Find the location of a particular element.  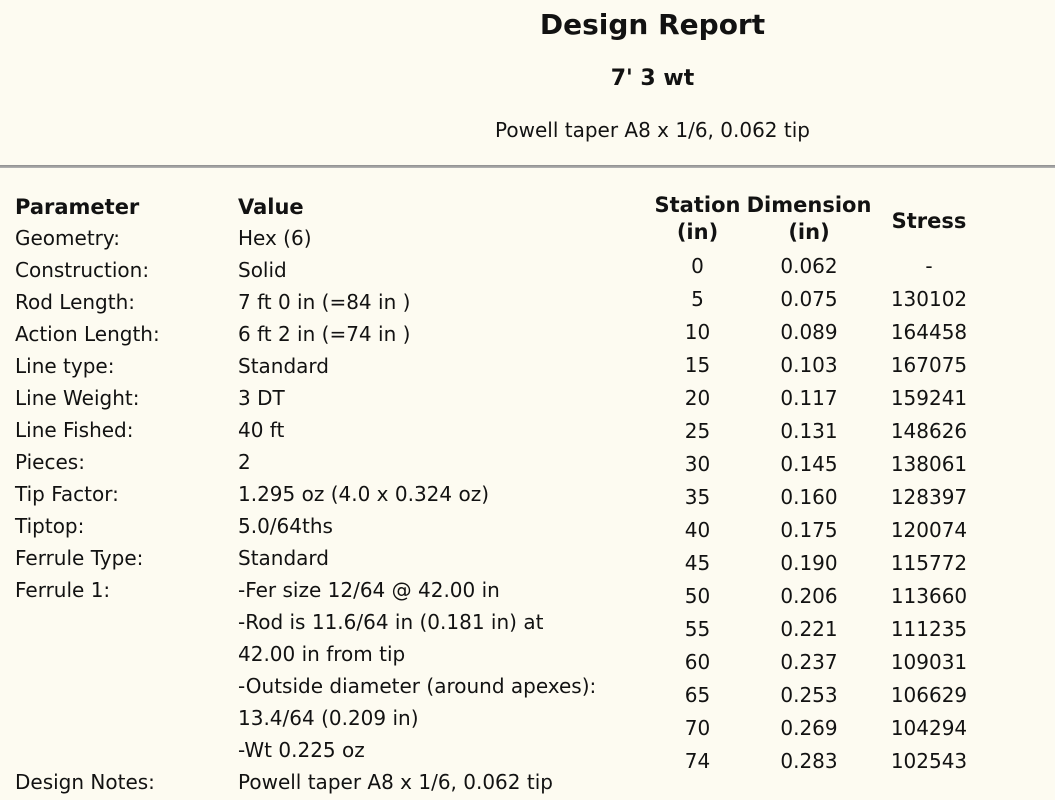

parameter-label: Geometry: is located at coordinates (68, 238).